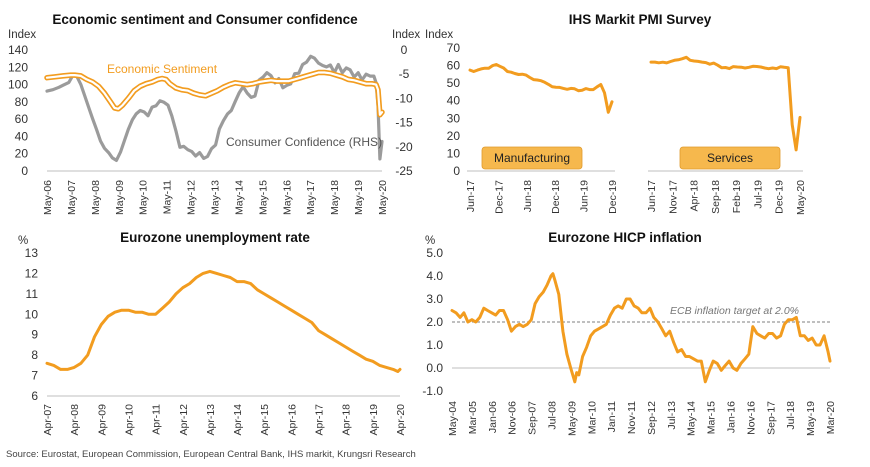 The image size is (870, 467). Describe the element at coordinates (831, 417) in the screenshot. I see `x-tick-label: Mar-20` at that location.